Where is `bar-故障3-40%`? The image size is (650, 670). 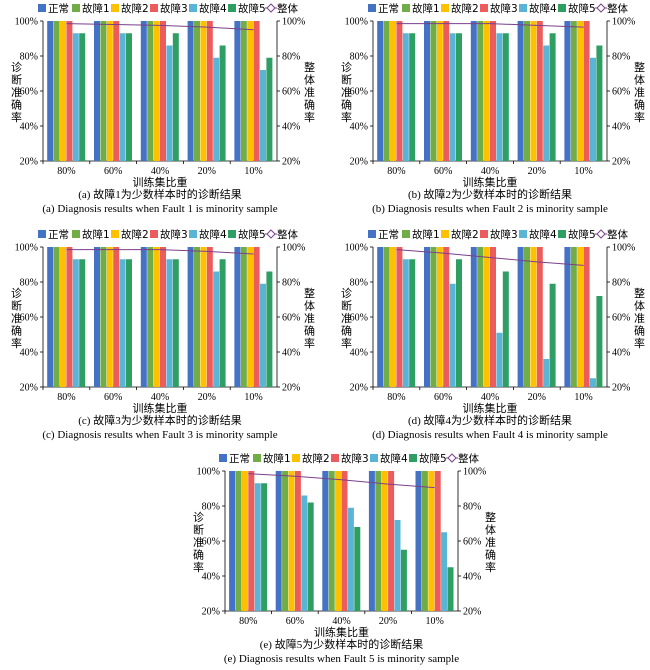
bar-故障3-40% is located at coordinates (344, 541).